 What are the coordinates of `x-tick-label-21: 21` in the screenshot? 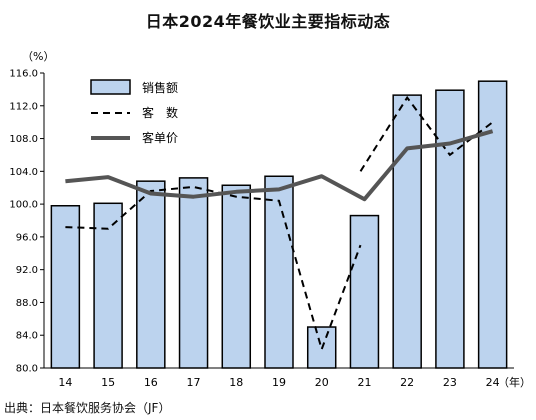 It's located at (364, 382).